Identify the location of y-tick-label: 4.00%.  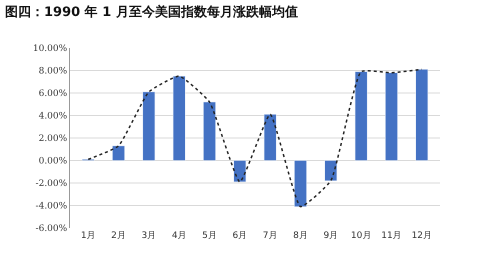
(53, 117).